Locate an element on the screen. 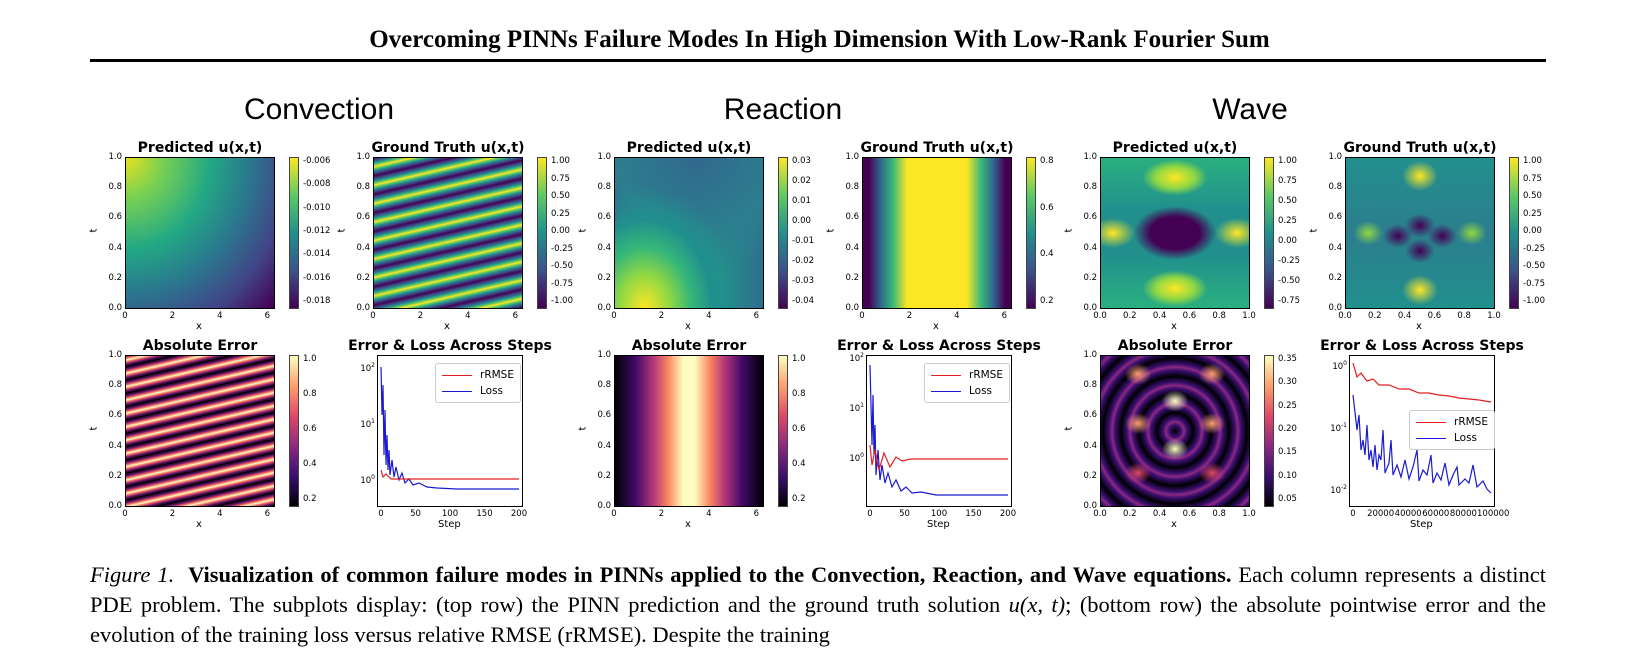 This screenshot has height=650, width=1639. conv_err-colorbar is located at coordinates (294, 431).